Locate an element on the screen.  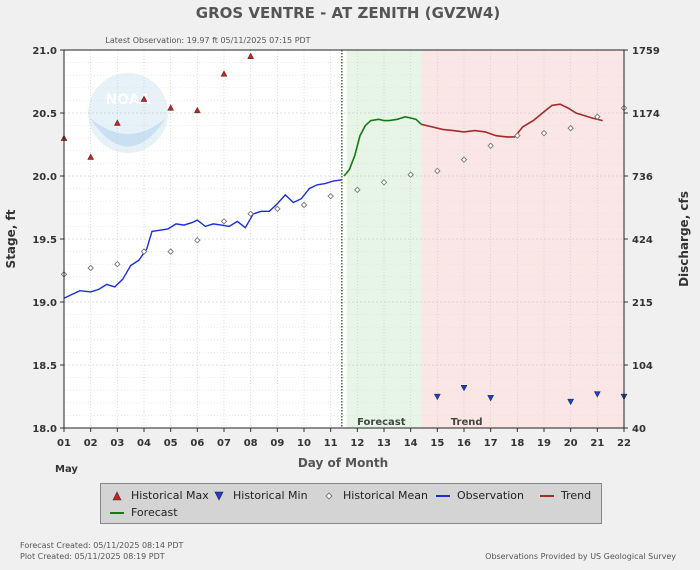
y-tick-label-right: 1759 is located at coordinates (646, 51).